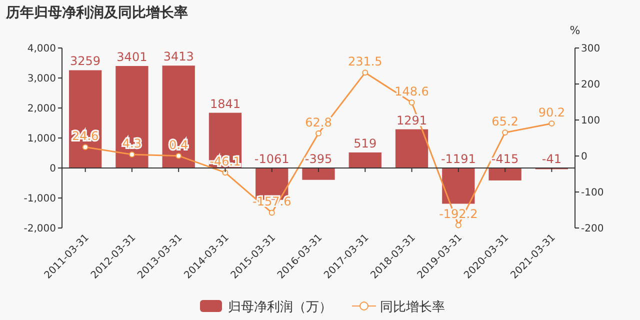  What do you see at coordinates (365, 143) in the screenshot?
I see `data-label: 519` at bounding box center [365, 143].